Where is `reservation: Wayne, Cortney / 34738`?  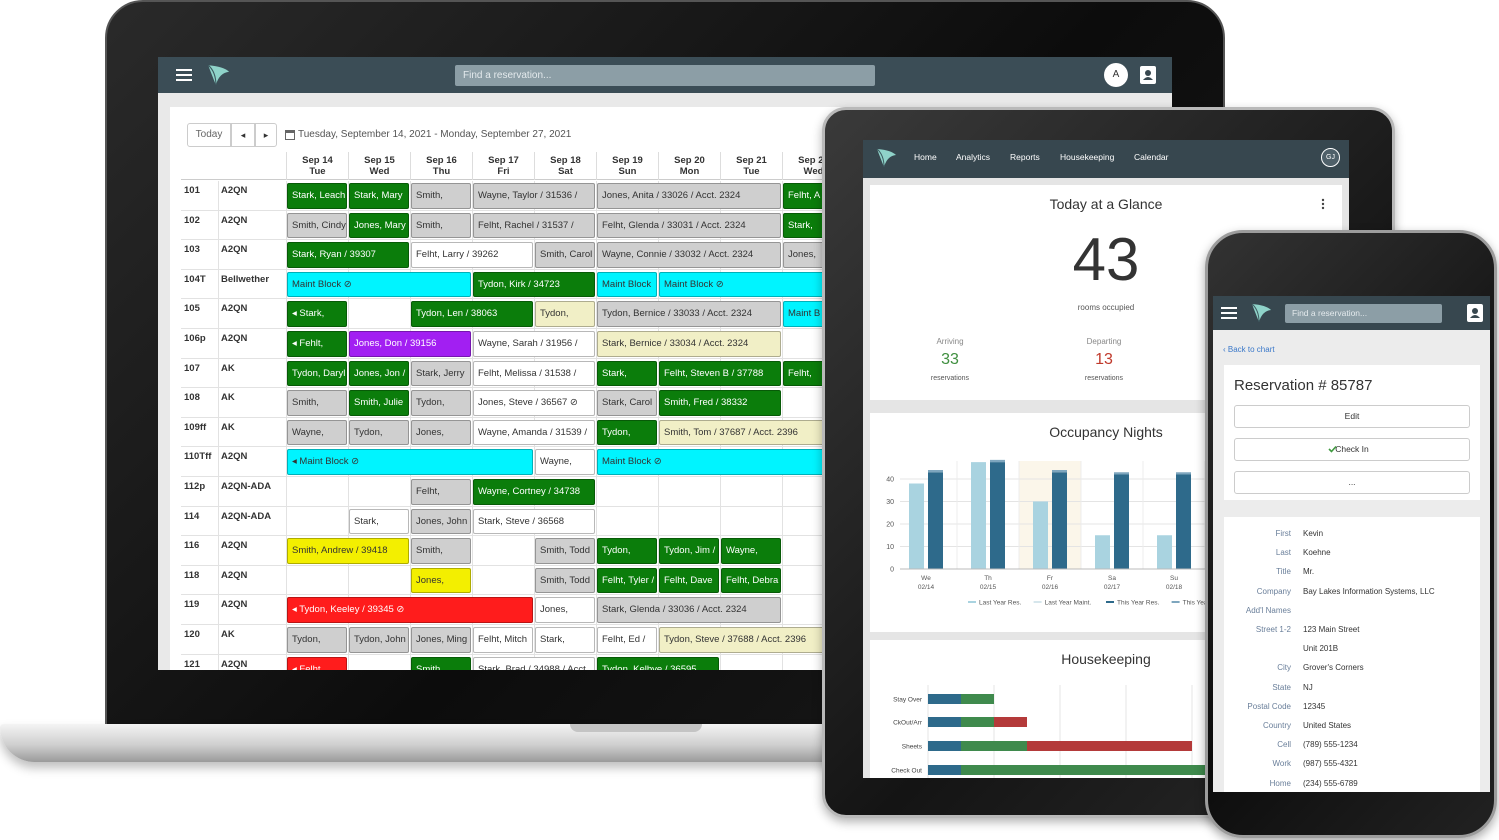 reservation: Wayne, Cortney / 34738 is located at coordinates (534, 492).